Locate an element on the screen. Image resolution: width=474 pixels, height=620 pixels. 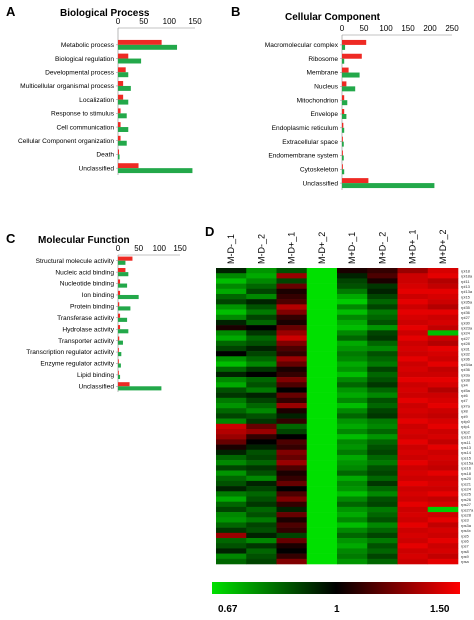
category-label: Transcription regulator activity is located at coordinates (70, 352).